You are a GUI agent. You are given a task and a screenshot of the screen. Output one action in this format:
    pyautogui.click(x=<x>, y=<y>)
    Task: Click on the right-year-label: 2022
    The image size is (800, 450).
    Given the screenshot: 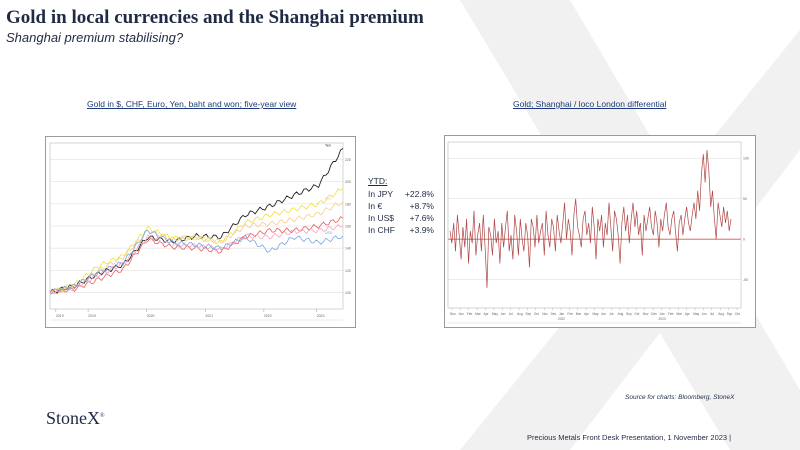 What is the action you would take?
    pyautogui.click(x=561, y=319)
    